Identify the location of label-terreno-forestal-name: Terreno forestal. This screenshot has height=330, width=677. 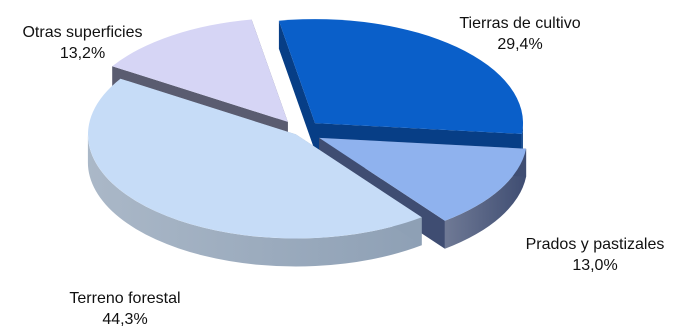
(125, 298).